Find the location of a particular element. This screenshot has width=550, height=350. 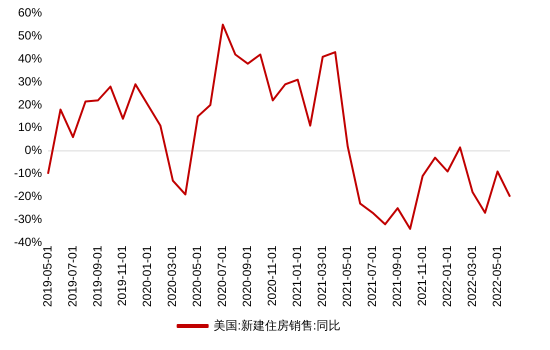

x-tick-label: 2020-07-01 is located at coordinates (222, 276).